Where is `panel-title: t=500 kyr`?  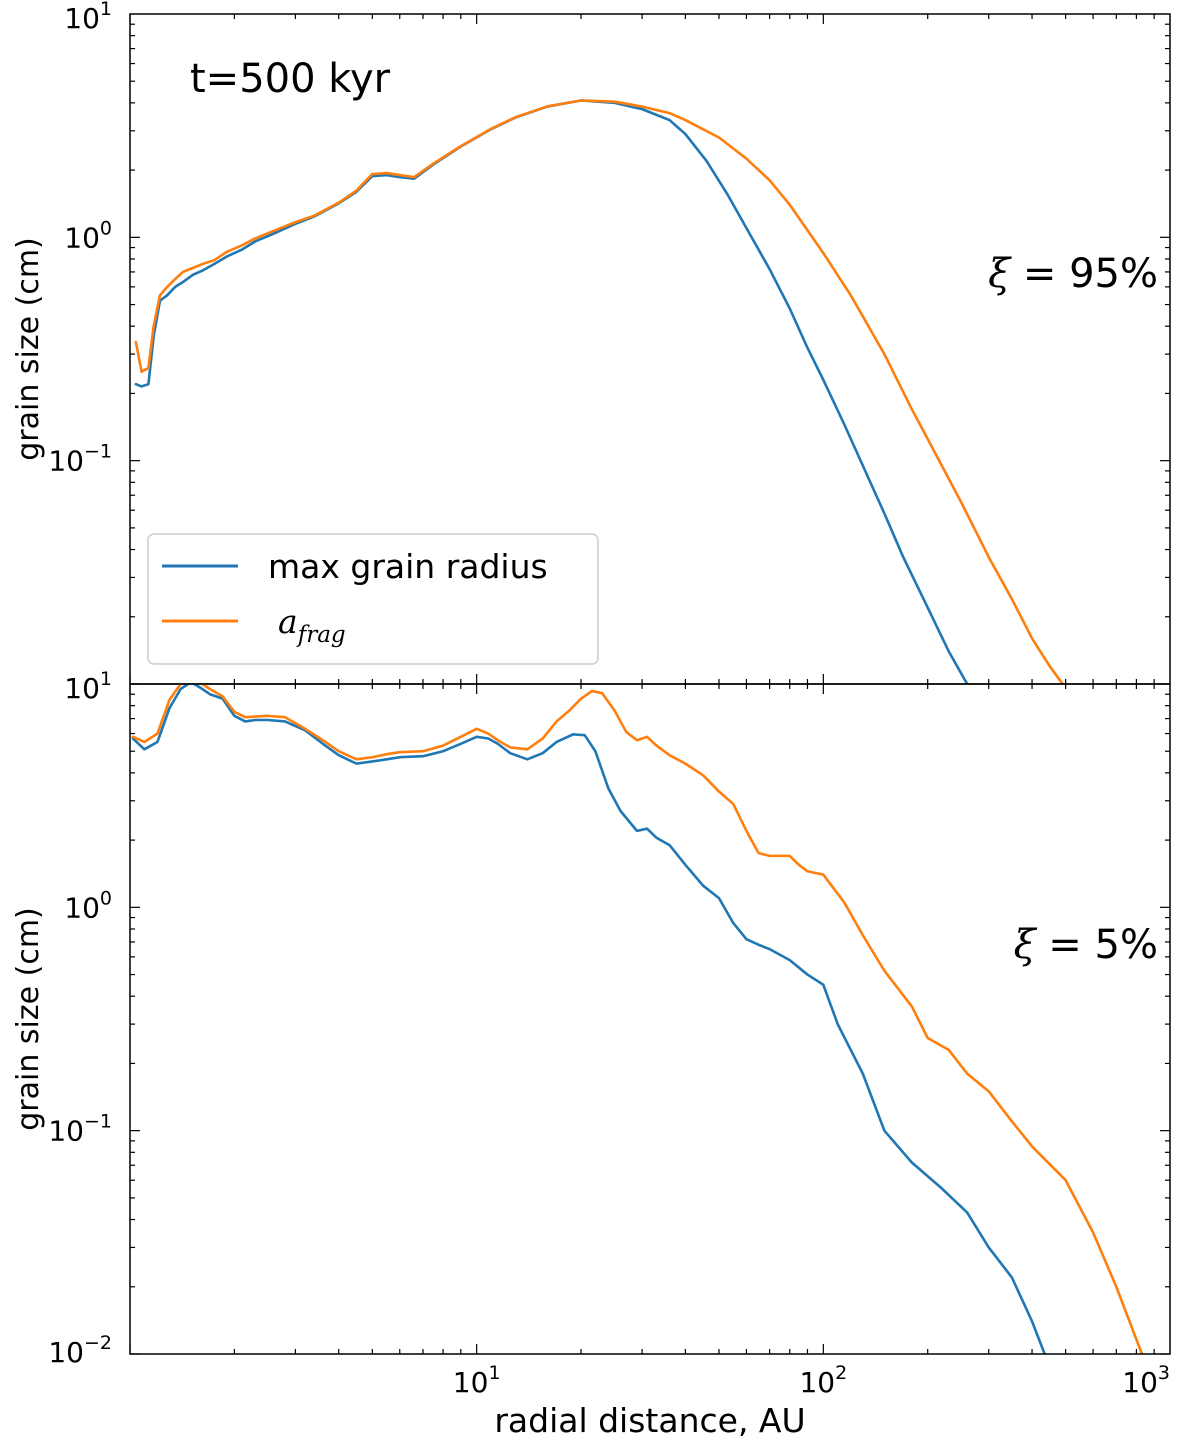 panel-title: t=500 kyr is located at coordinates (290, 79).